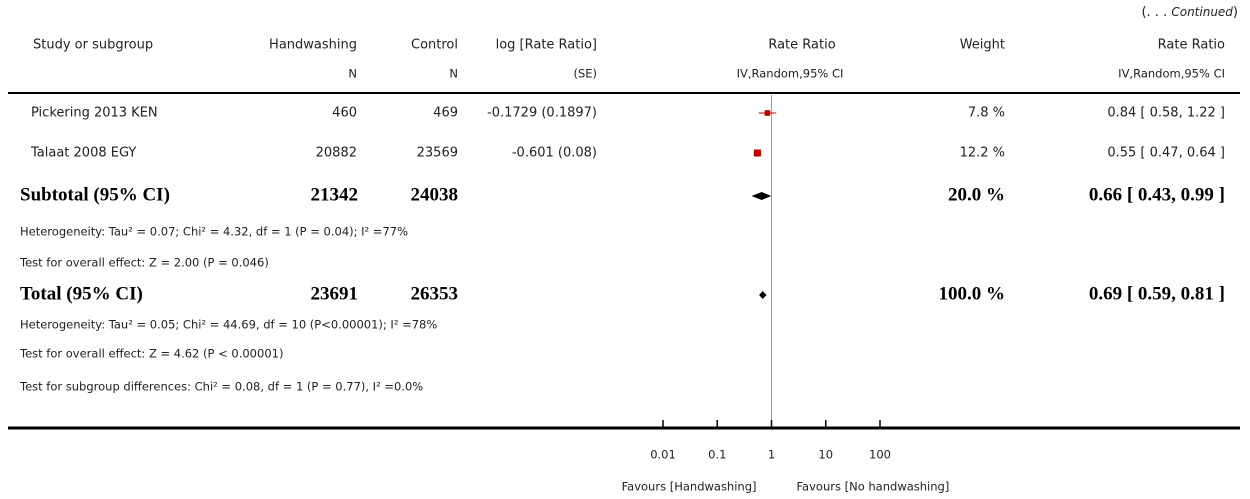 This screenshot has height=499, width=1250. I want to click on continued-close: ), so click(1235, 12).